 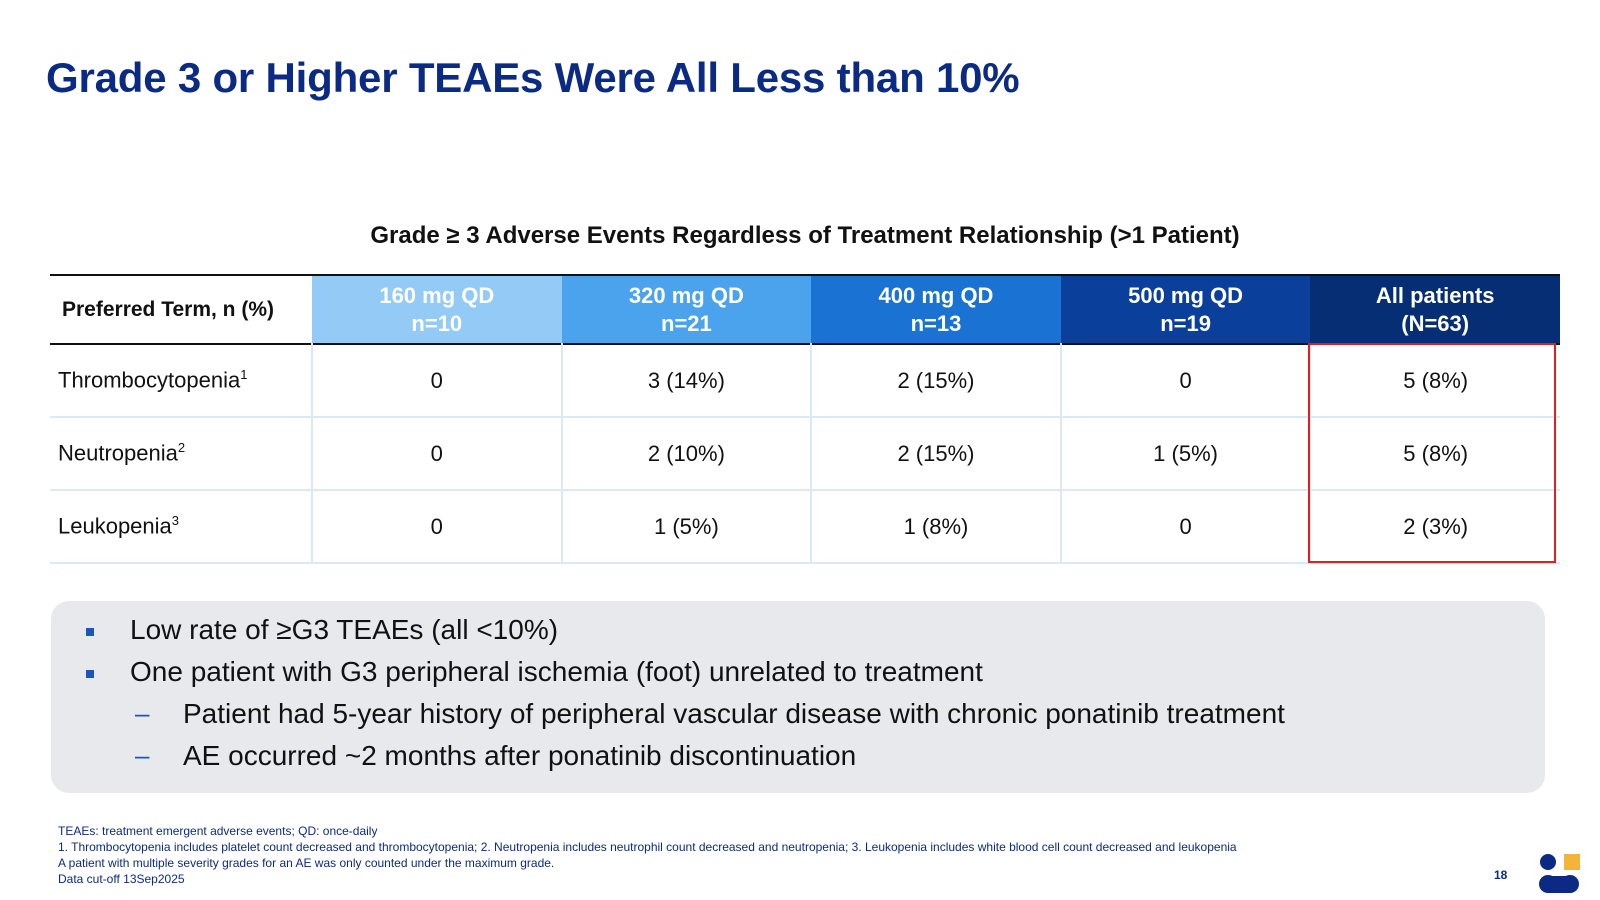 I want to click on column-n-label: (N=63), so click(x=1435, y=323).